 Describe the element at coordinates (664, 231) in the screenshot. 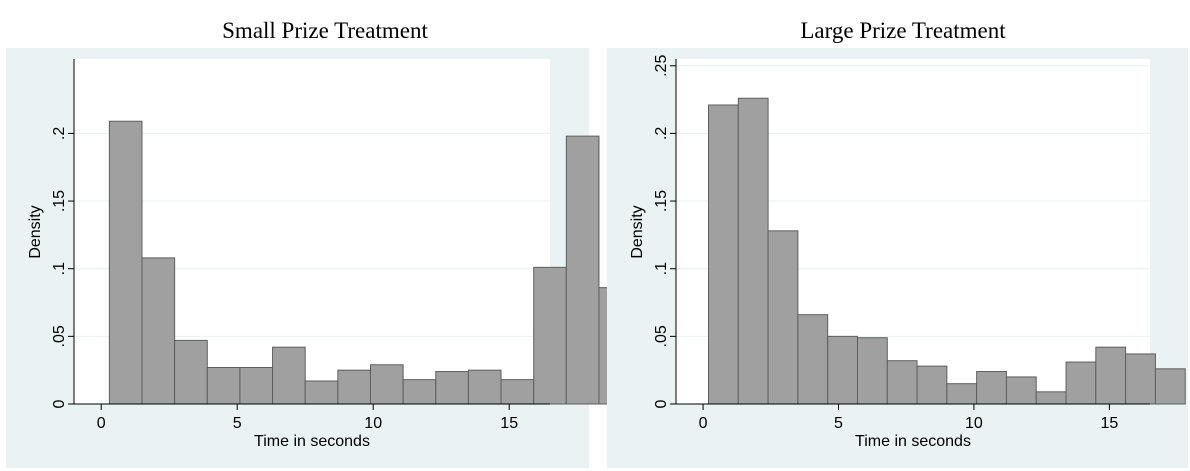

I see `y-ticks: 0 .05 .1 .15 .2 .25` at that location.